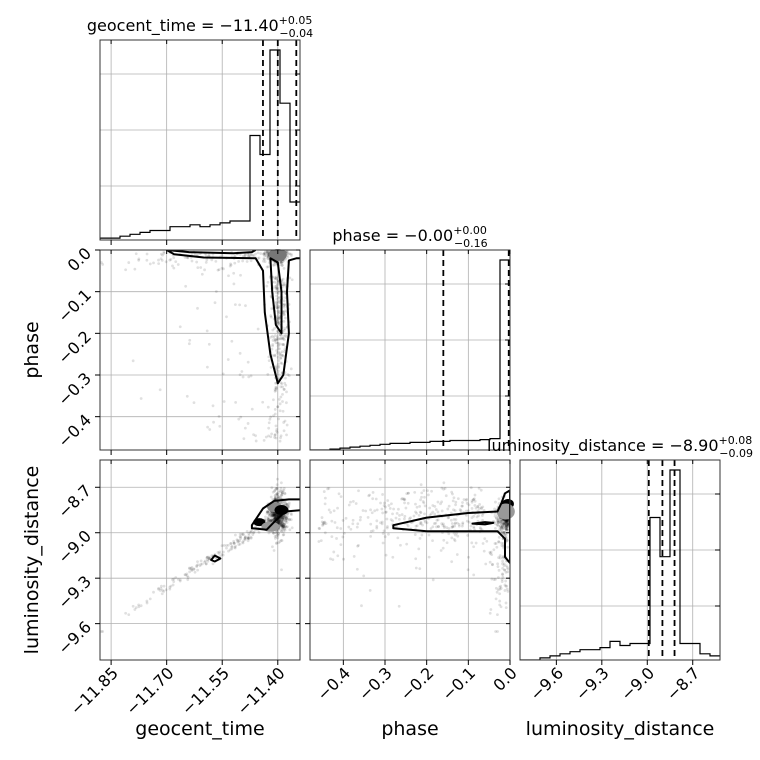 The width and height of the screenshot is (760, 760). Describe the element at coordinates (74, 305) in the screenshot. I see `y-tick-label: −0.1` at that location.